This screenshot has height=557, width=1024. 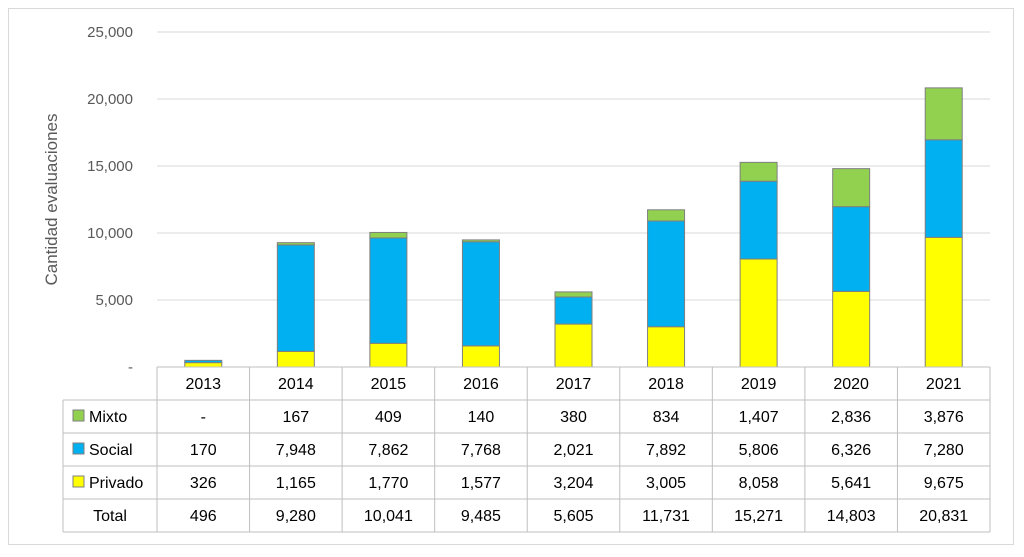 What do you see at coordinates (110, 99) in the screenshot?
I see `y-tick-label: 20,000` at bounding box center [110, 99].